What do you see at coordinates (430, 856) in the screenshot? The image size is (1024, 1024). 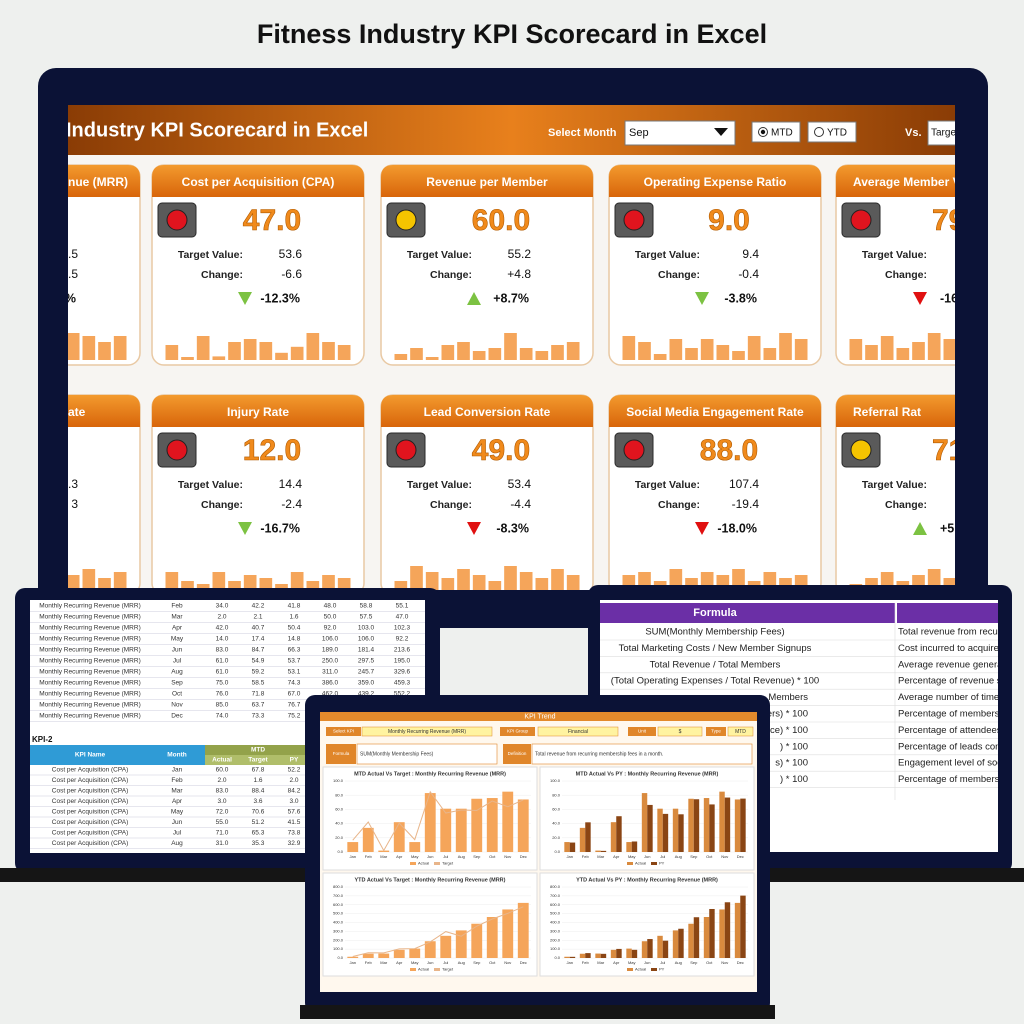 I see `x-tick-label: Jun` at bounding box center [430, 856].